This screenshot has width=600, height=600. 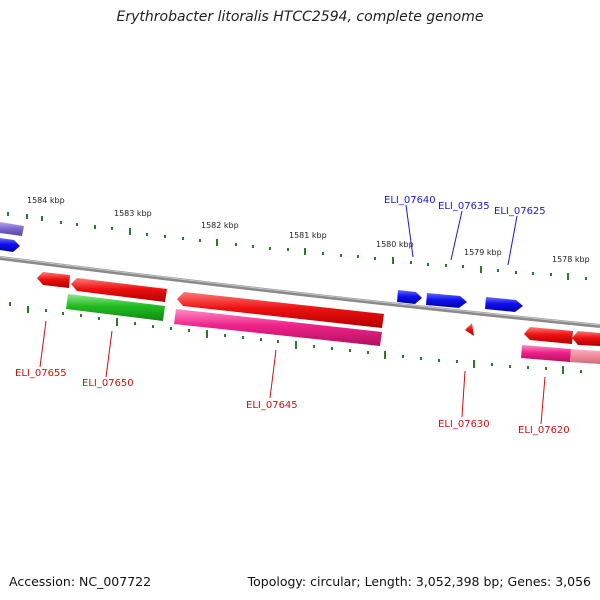 What do you see at coordinates (46, 200) in the screenshot?
I see `kbp-label-1584: 1584 kbp` at bounding box center [46, 200].